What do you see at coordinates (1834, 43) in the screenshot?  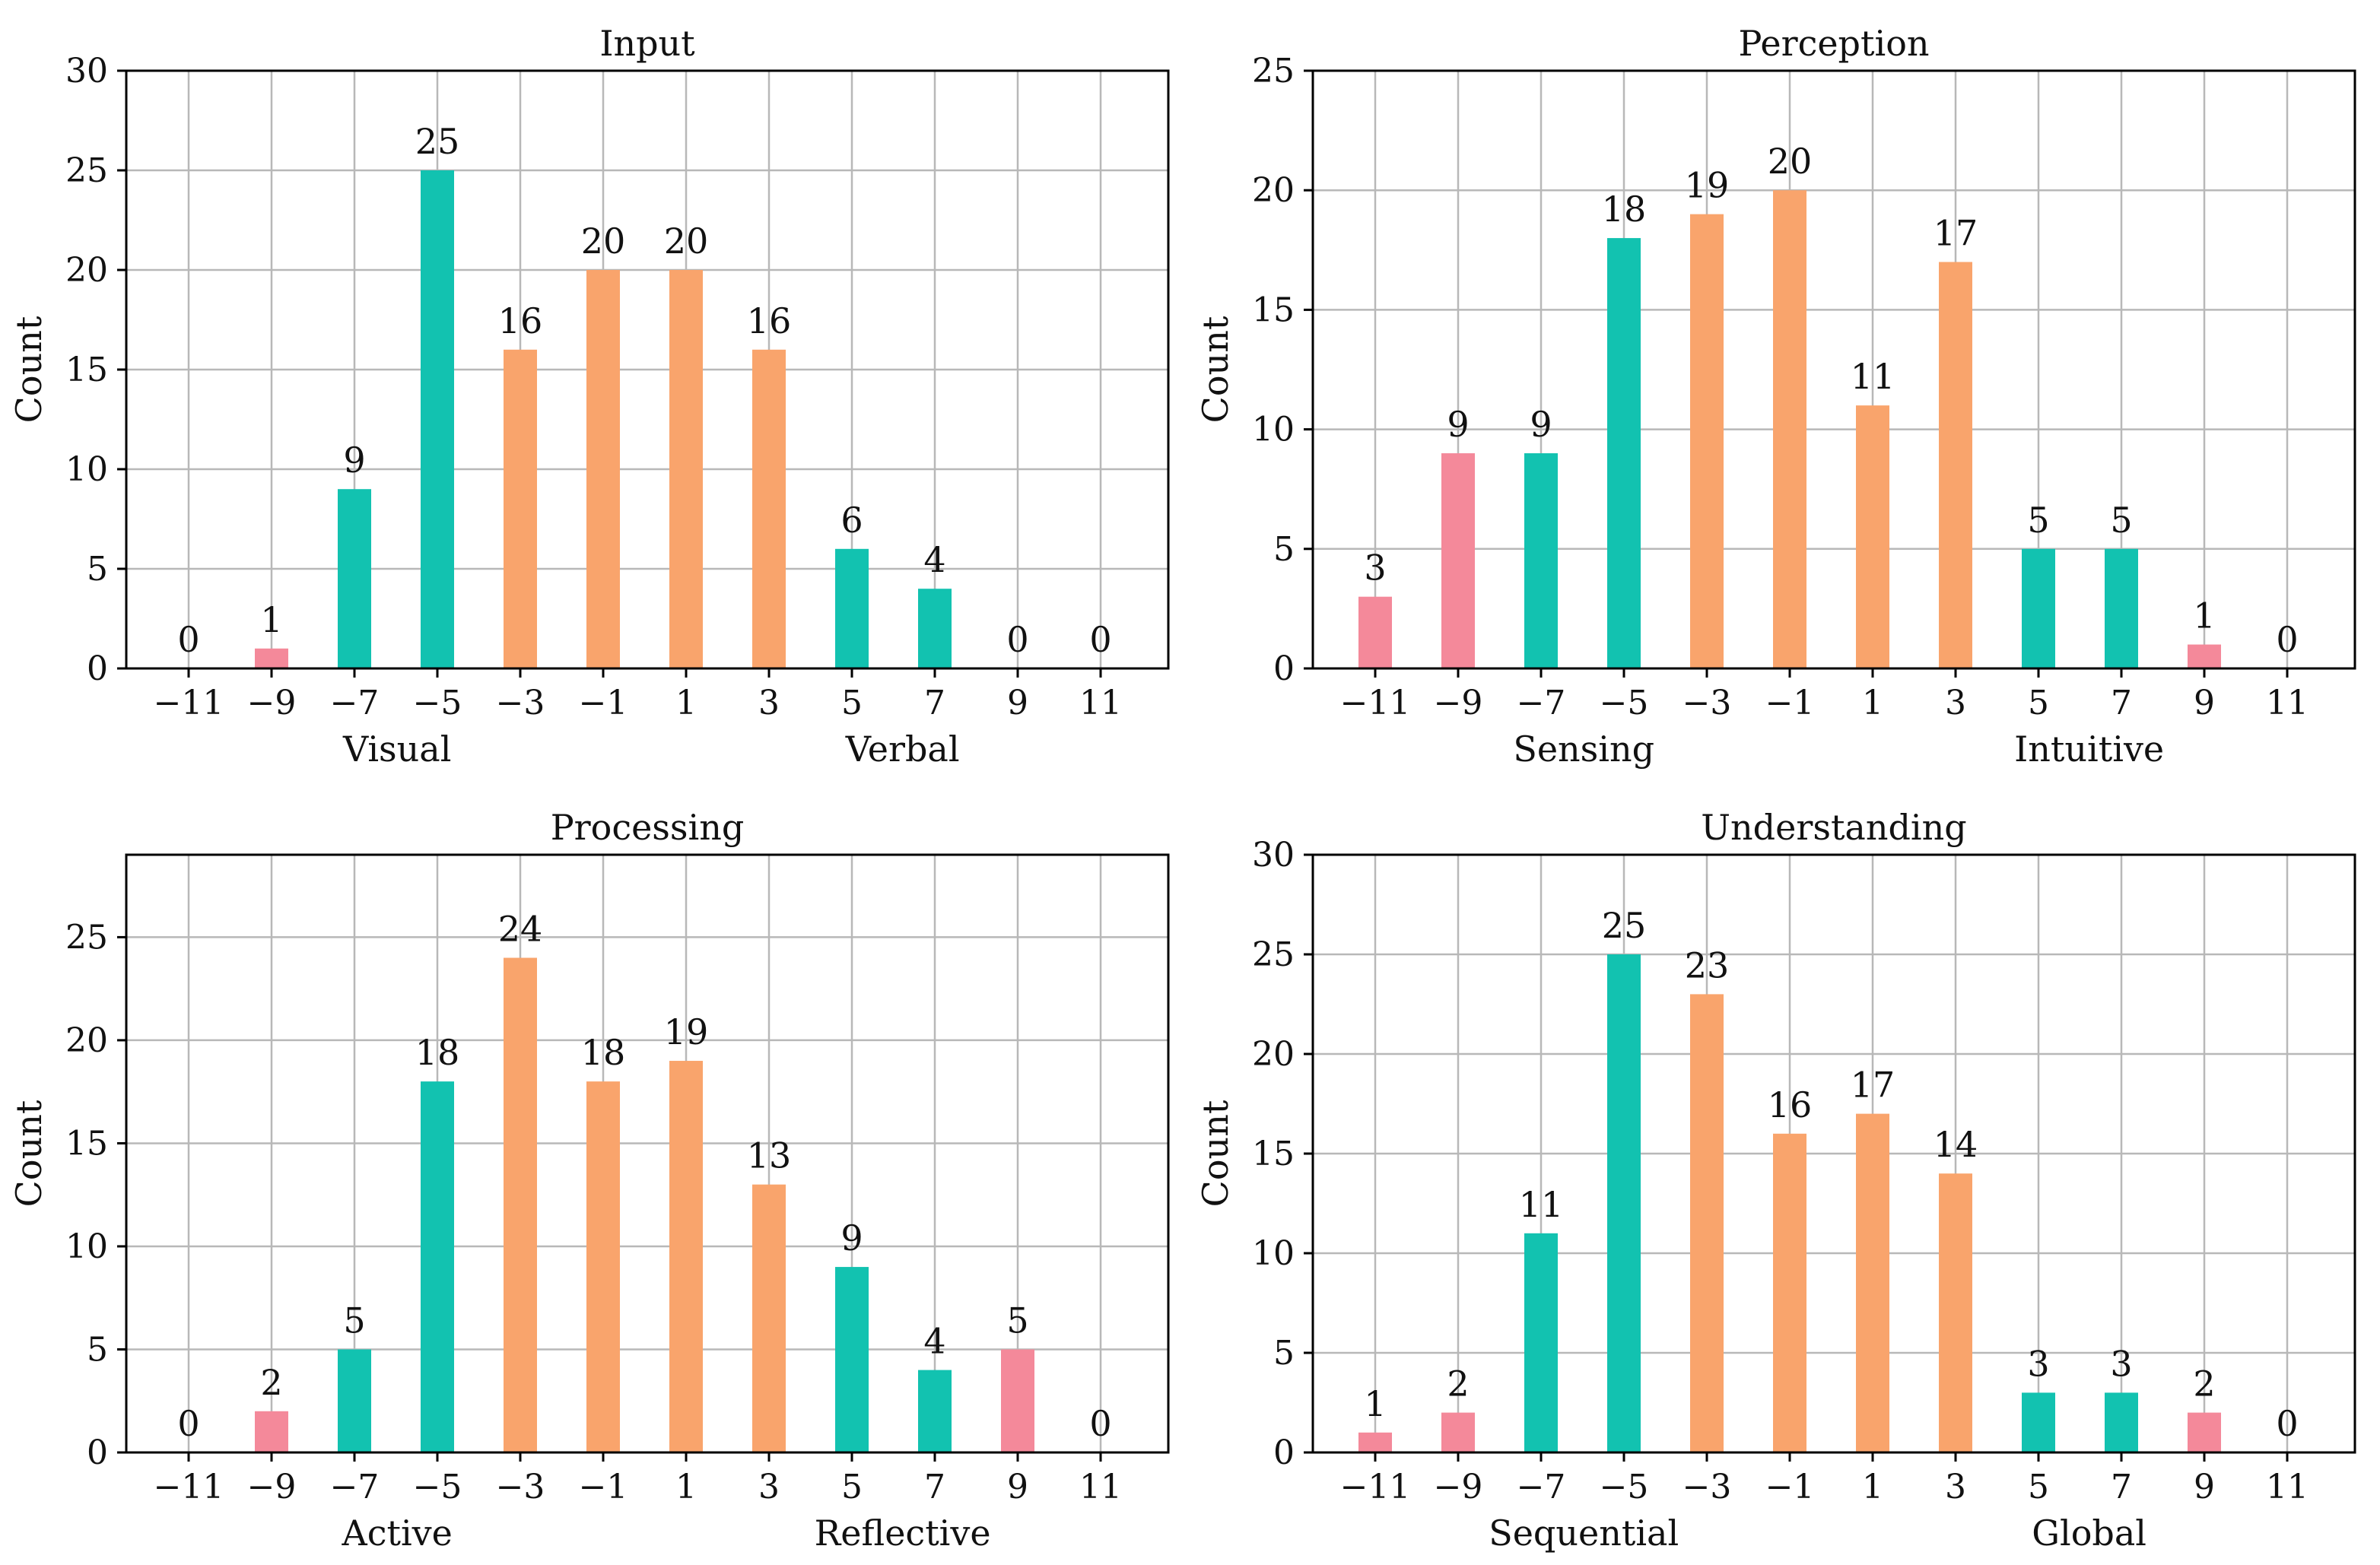 I see `chart-title: Perception` at bounding box center [1834, 43].